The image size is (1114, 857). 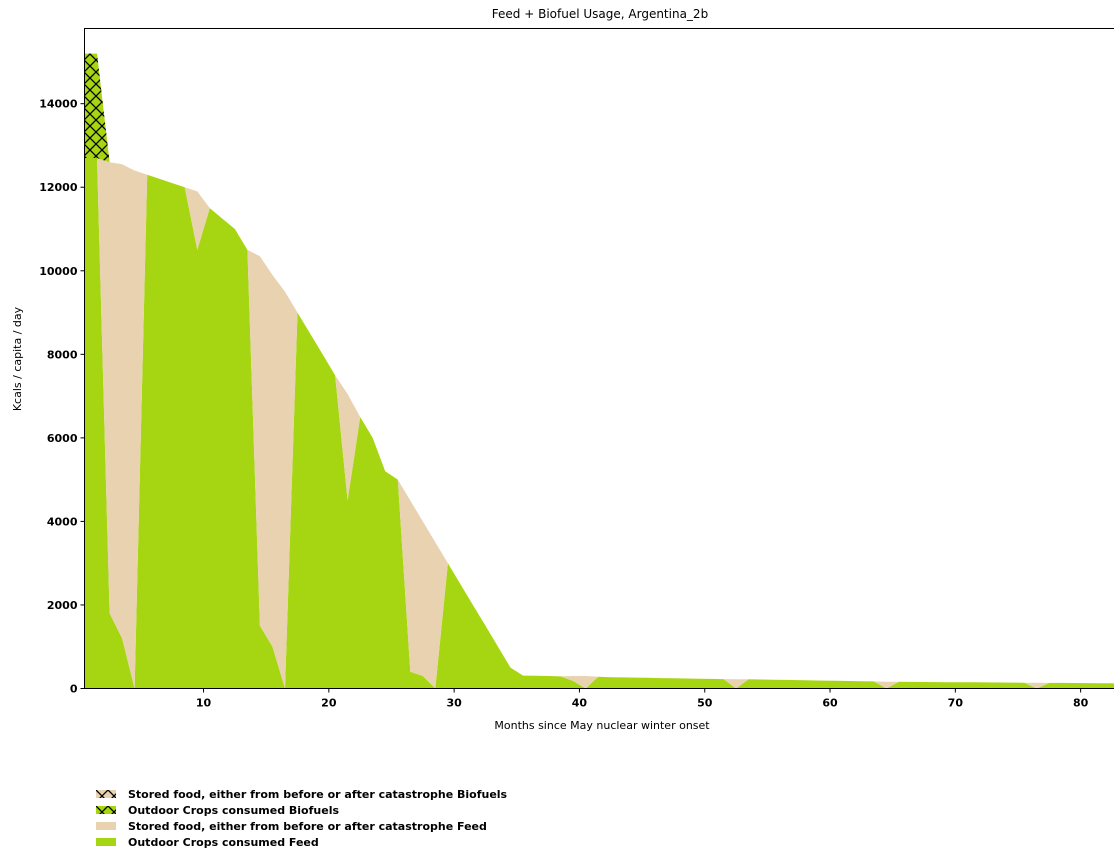 What do you see at coordinates (106, 826) in the screenshot?
I see `legend-swatch-stored-feed` at bounding box center [106, 826].